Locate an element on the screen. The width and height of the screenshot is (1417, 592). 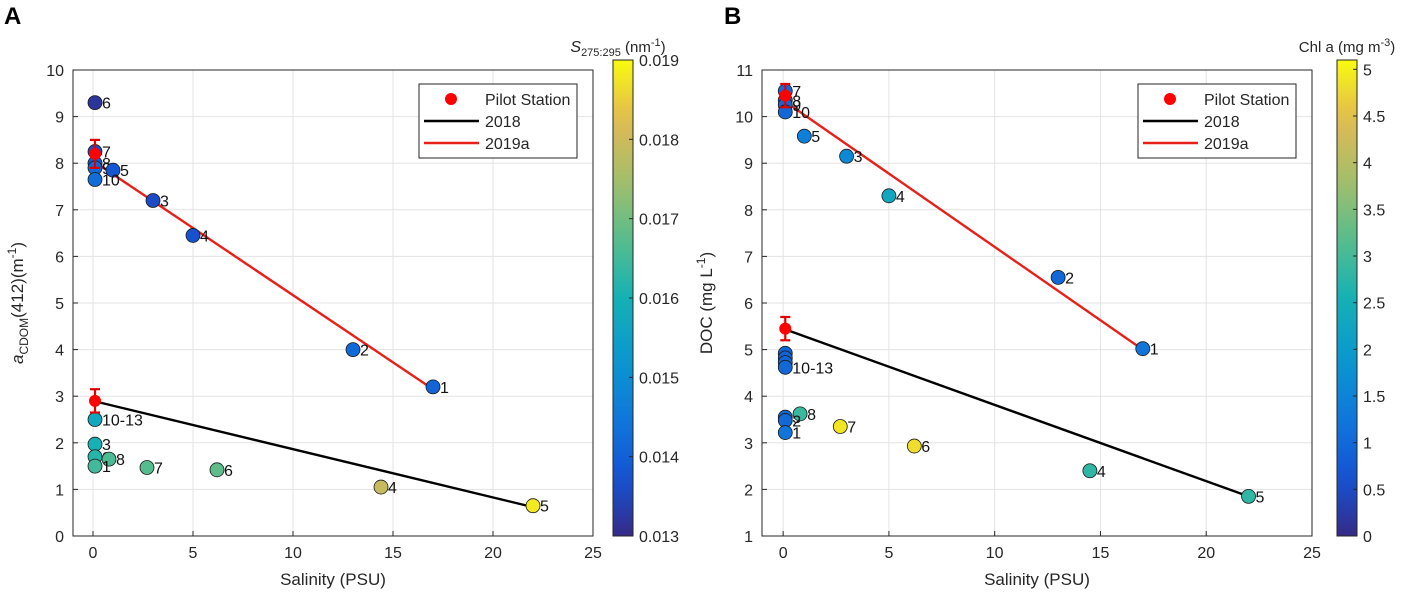
point-label: 10-13 is located at coordinates (122, 421).